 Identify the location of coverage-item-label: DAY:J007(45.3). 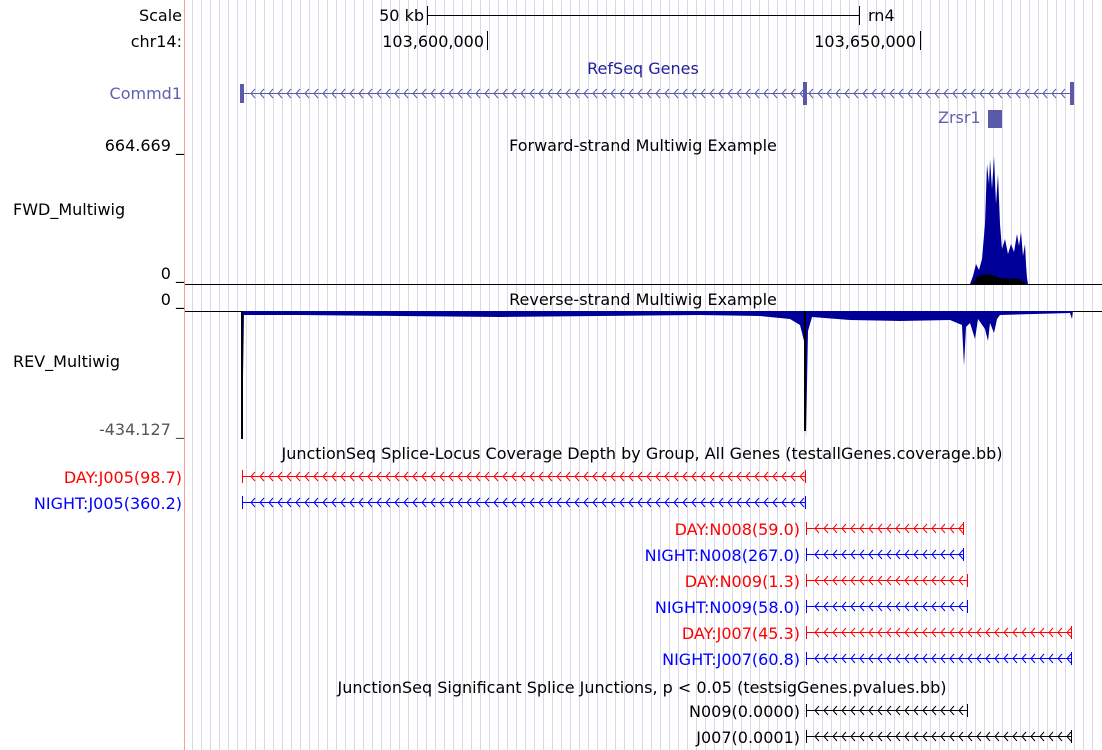
(740, 633).